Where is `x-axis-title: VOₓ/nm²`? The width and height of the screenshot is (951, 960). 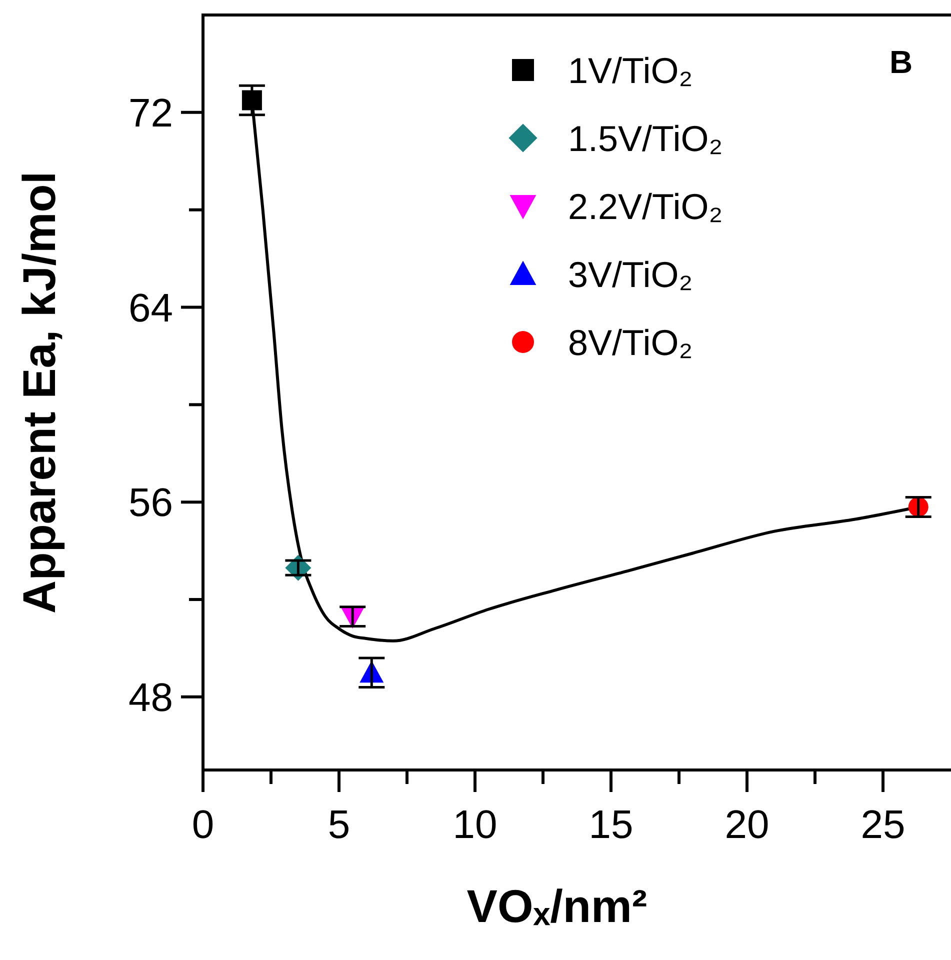 x-axis-title: VOₓ/nm² is located at coordinates (557, 906).